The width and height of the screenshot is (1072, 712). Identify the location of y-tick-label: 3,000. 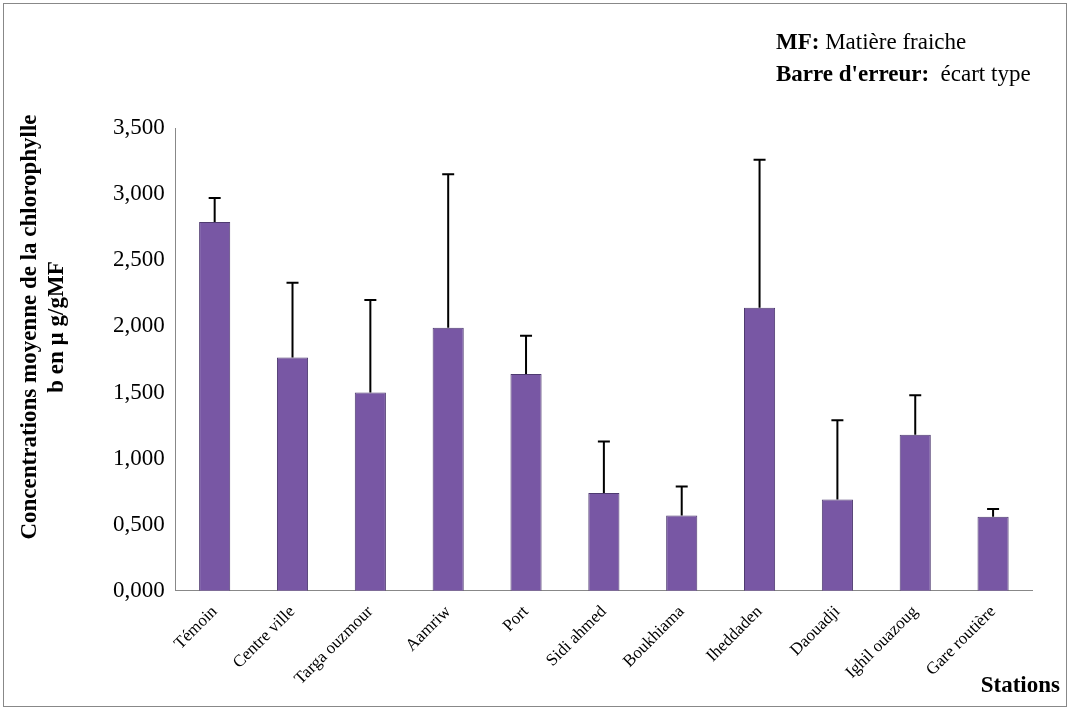
(139, 193).